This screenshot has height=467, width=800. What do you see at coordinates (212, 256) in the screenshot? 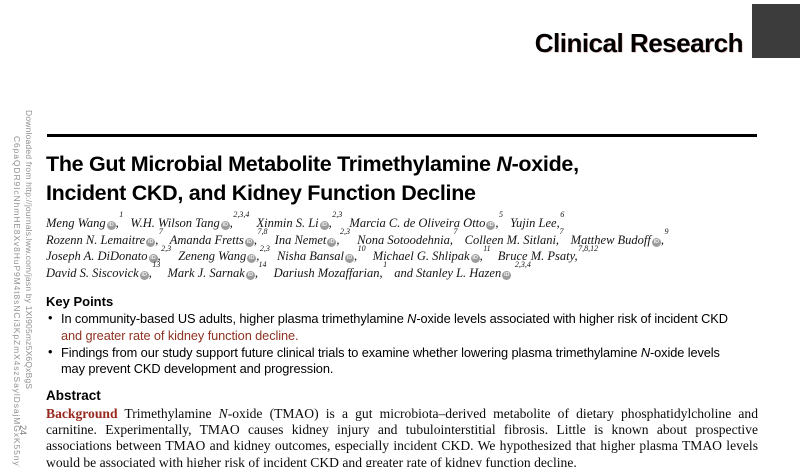
I see `author-name: Zeneng Wang` at bounding box center [212, 256].